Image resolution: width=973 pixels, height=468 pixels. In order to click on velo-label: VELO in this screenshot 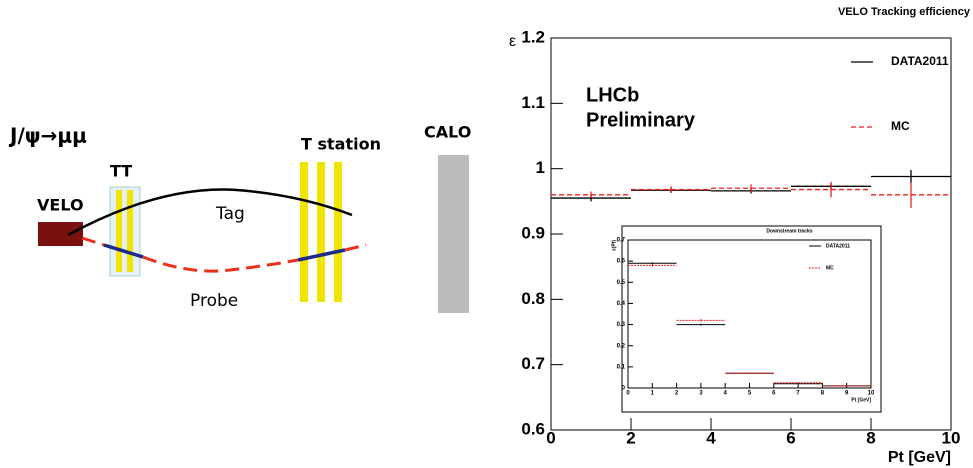, I will do `click(60, 205)`.